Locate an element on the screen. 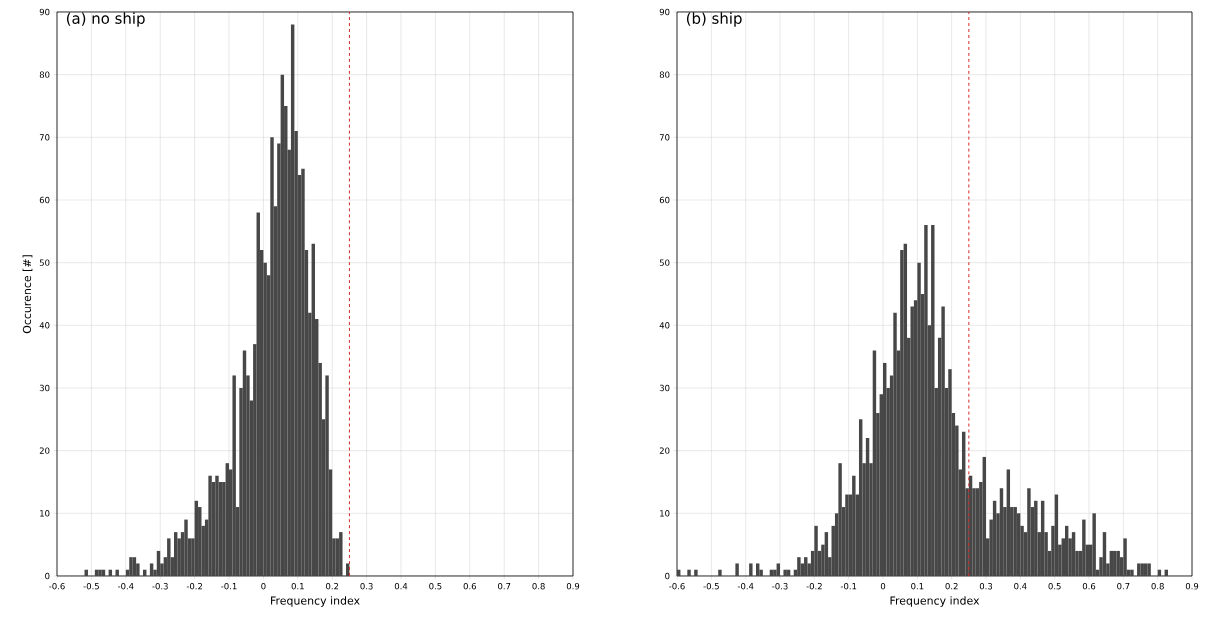  y-axis-title: Occurence [#] is located at coordinates (27, 294).